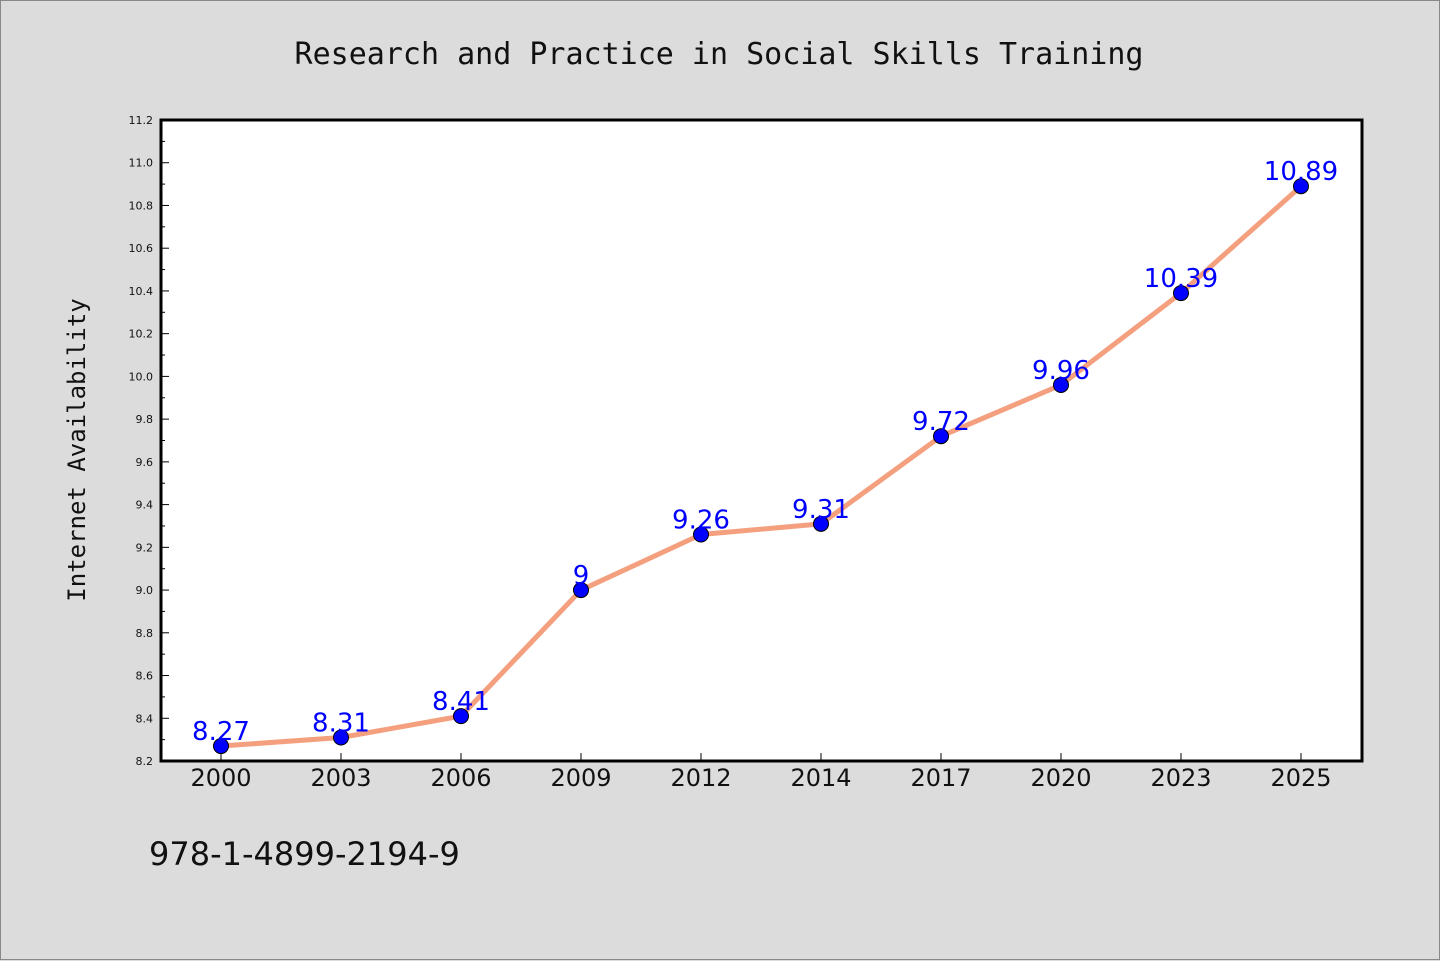  I want to click on x-tick-label: 2003, so click(340, 778).